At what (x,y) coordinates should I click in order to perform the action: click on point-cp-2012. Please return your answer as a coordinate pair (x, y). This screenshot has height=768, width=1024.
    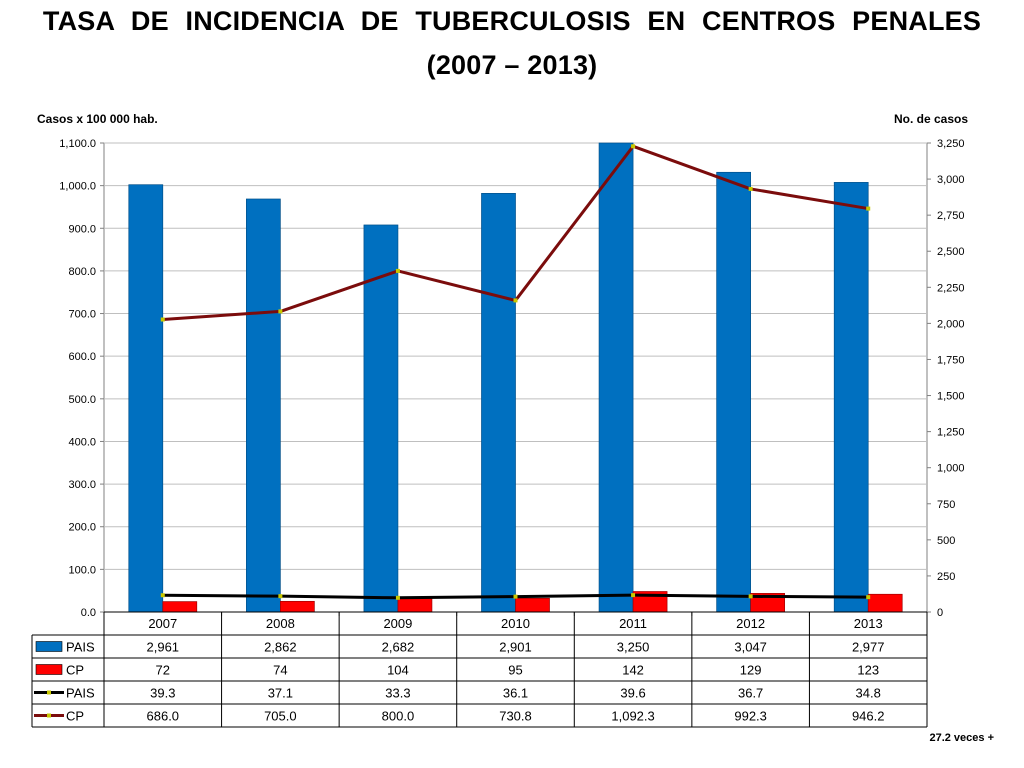
    Looking at the image, I should click on (750, 188).